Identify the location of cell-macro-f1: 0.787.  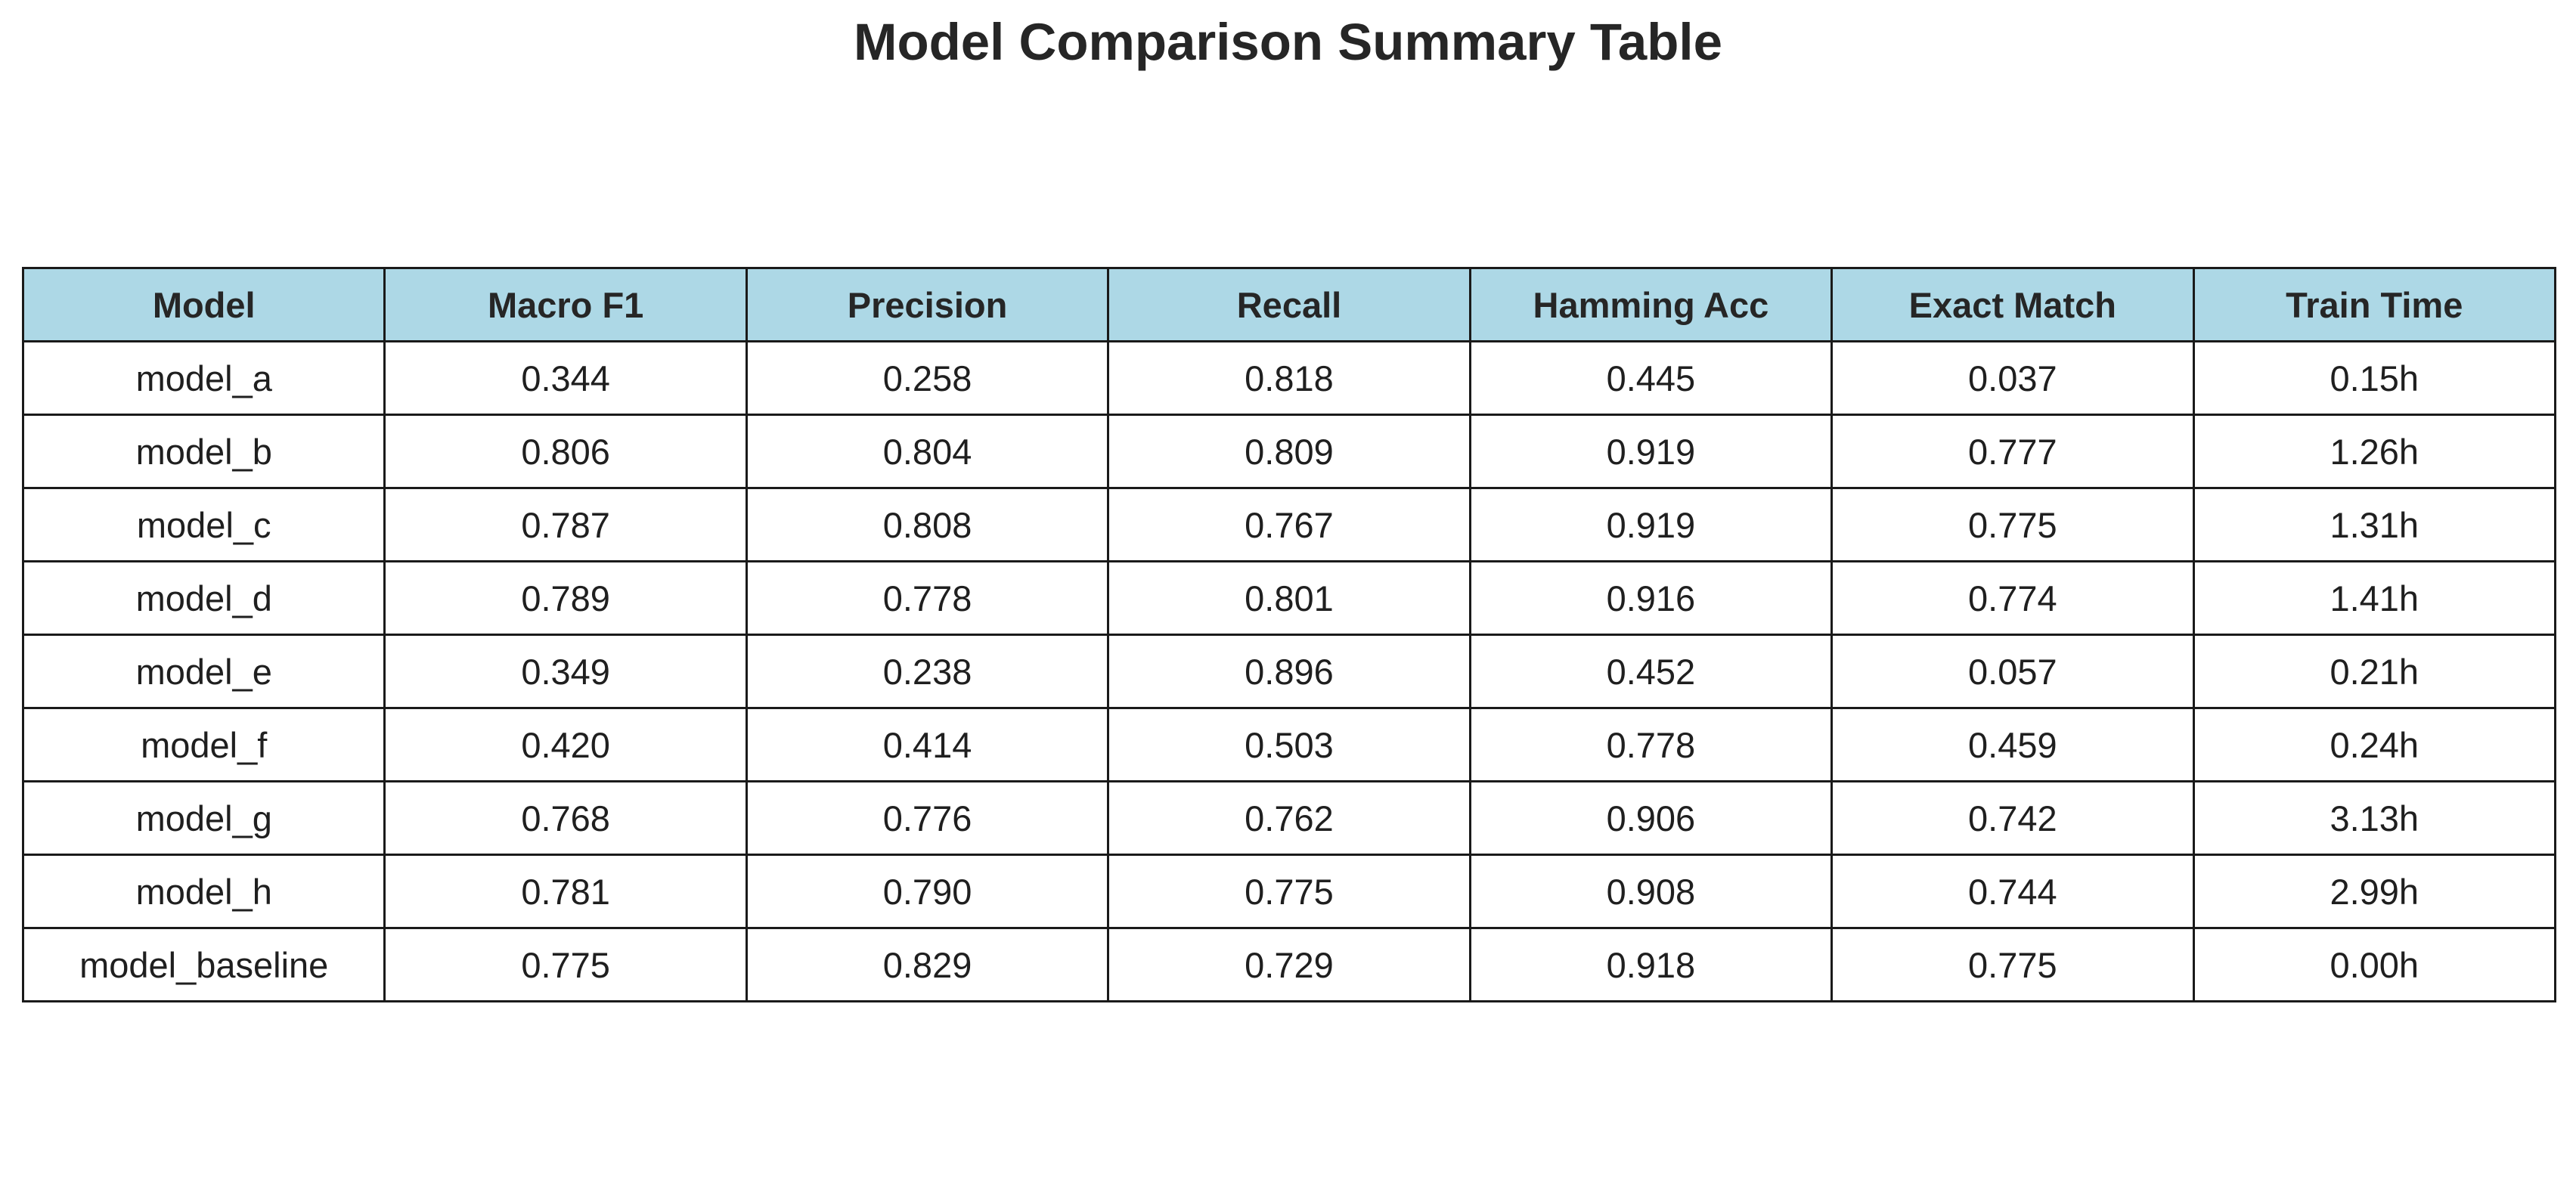
(565, 524).